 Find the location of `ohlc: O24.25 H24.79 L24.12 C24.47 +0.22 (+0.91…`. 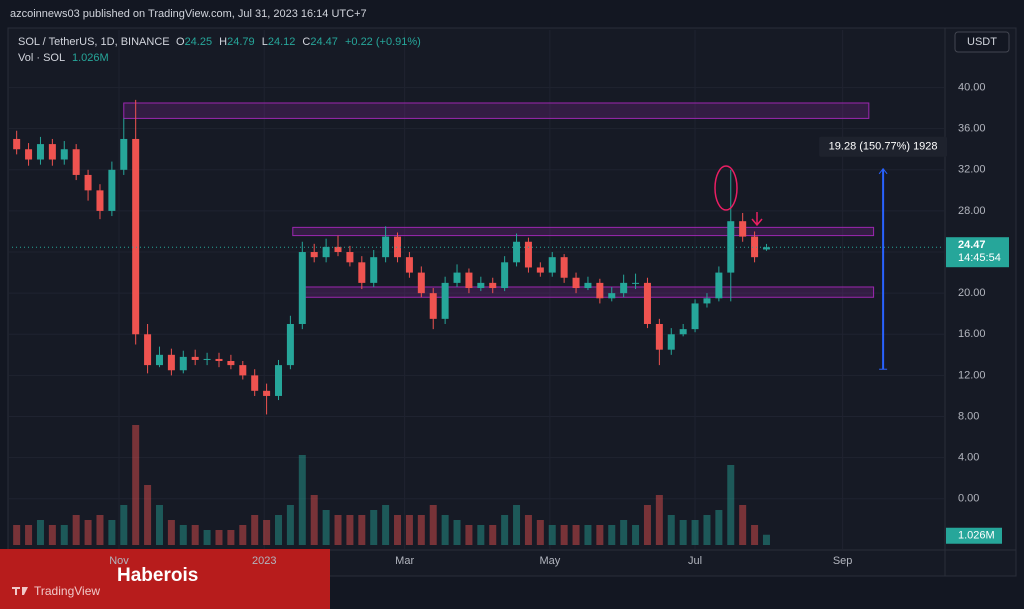

ohlc: O24.25 H24.79 L24.12 C24.47 +0.22 (+0.91… is located at coordinates (298, 42).